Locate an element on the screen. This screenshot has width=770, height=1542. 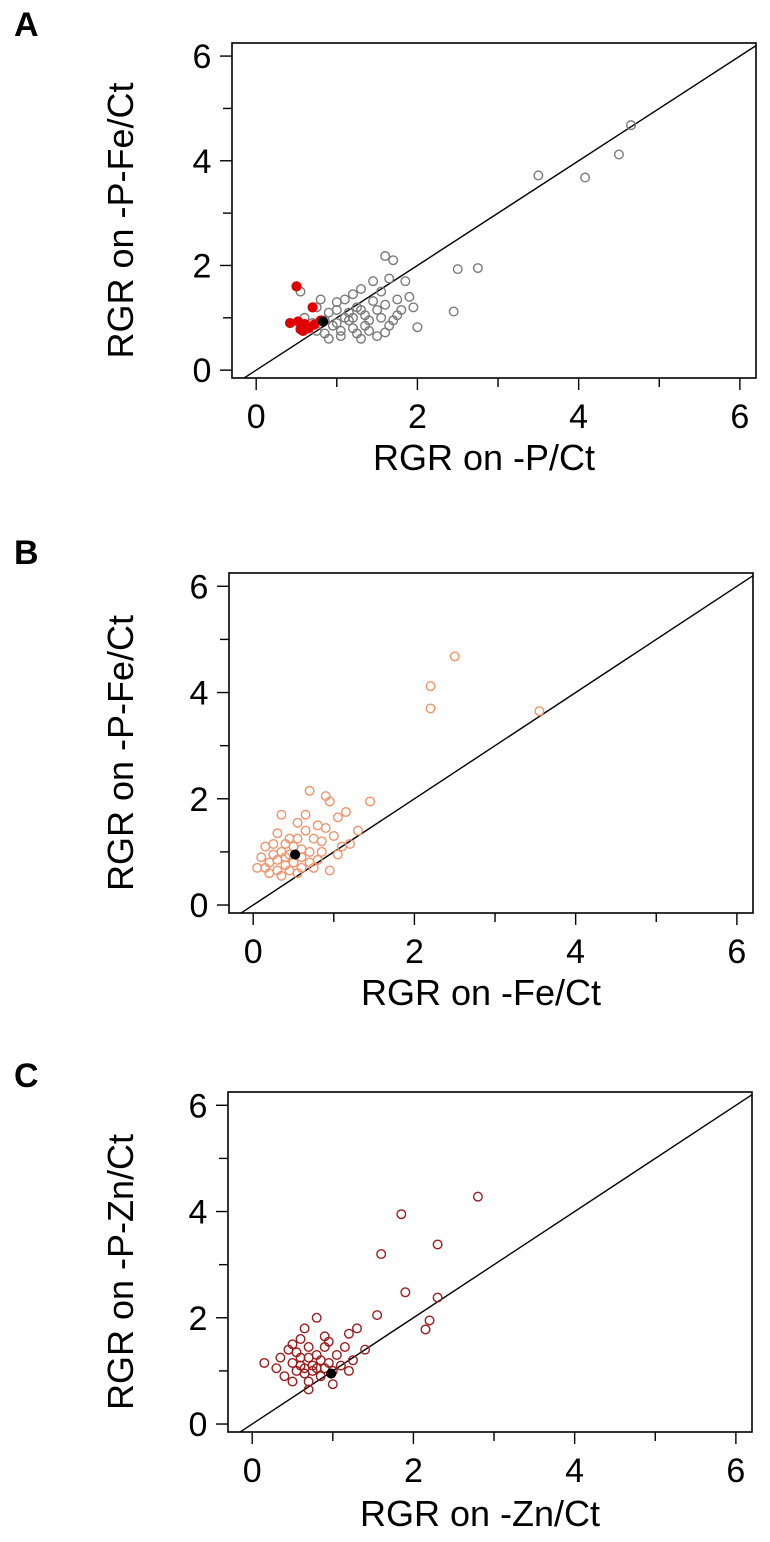
y-tick-label-a-2: 2 is located at coordinates (202, 266).